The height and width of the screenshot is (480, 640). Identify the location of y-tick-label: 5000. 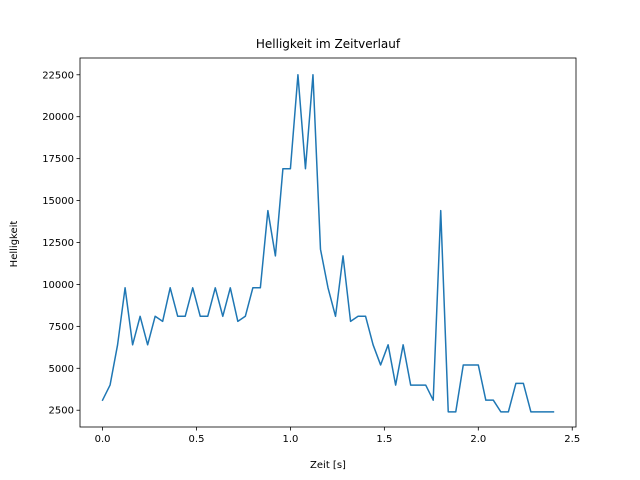
(61, 369).